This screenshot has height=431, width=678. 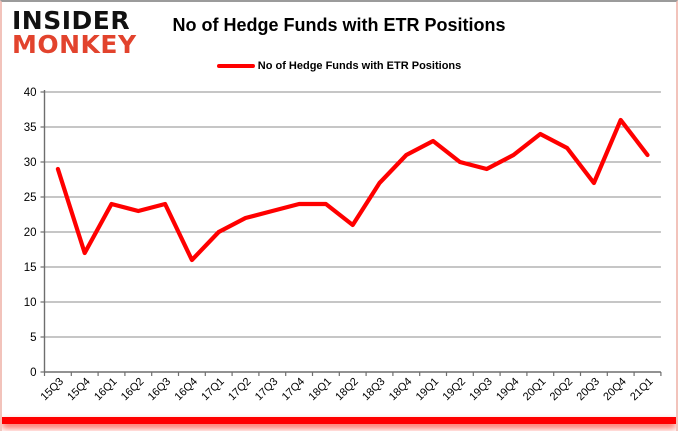 I want to click on x-axis-label: 17Q1, so click(x=213, y=390).